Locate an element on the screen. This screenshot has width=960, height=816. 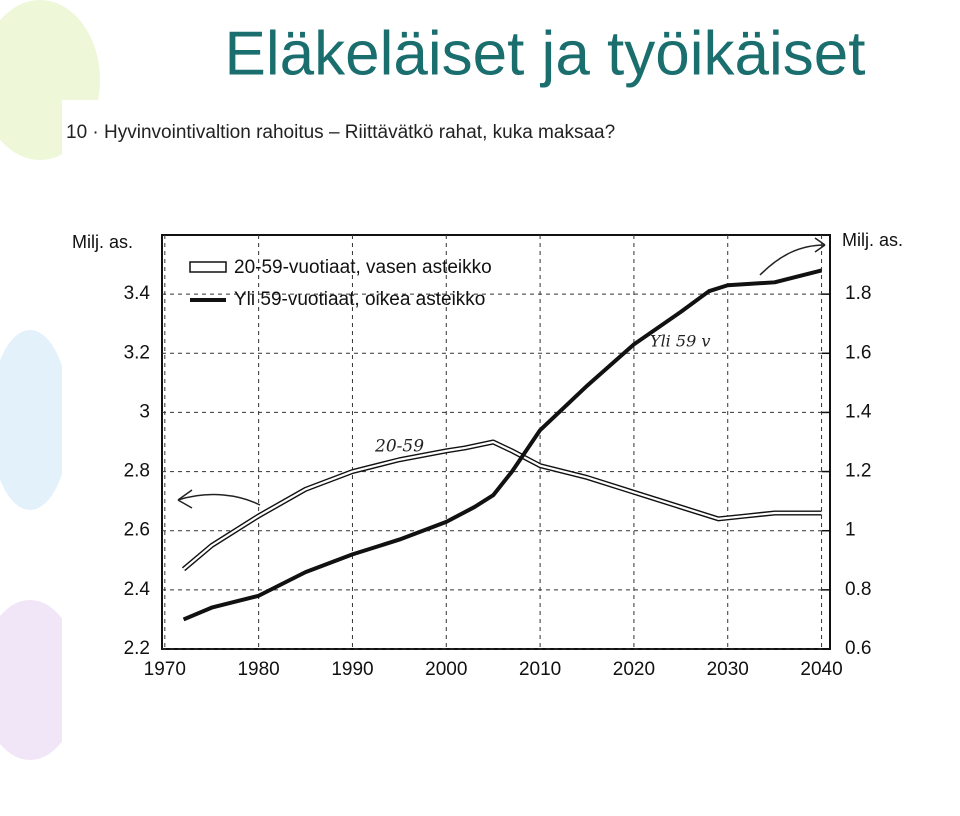
y2-tick-label: 1.6 is located at coordinates (858, 352).